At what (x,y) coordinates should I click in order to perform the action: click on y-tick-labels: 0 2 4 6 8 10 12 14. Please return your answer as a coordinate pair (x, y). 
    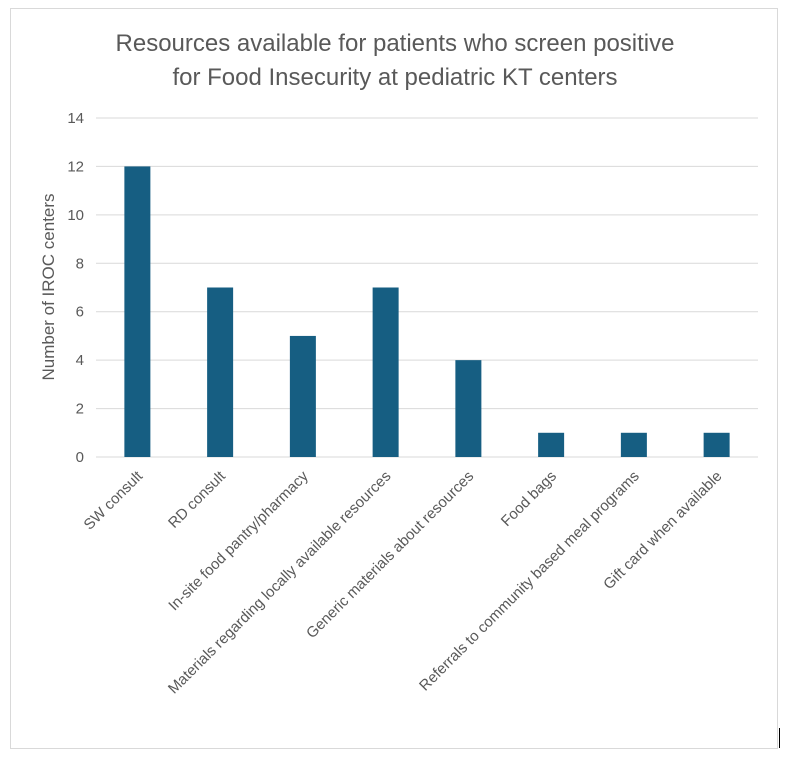
    Looking at the image, I should click on (75, 288).